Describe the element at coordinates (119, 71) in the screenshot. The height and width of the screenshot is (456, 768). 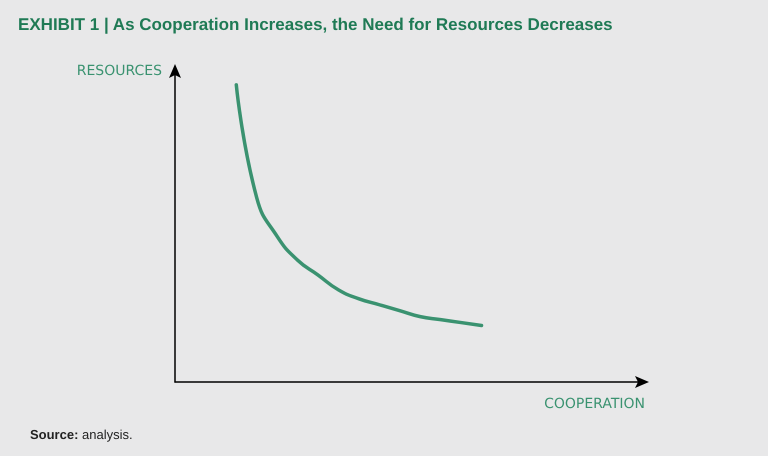
I see `y-axis-title: RESOURCES` at that location.